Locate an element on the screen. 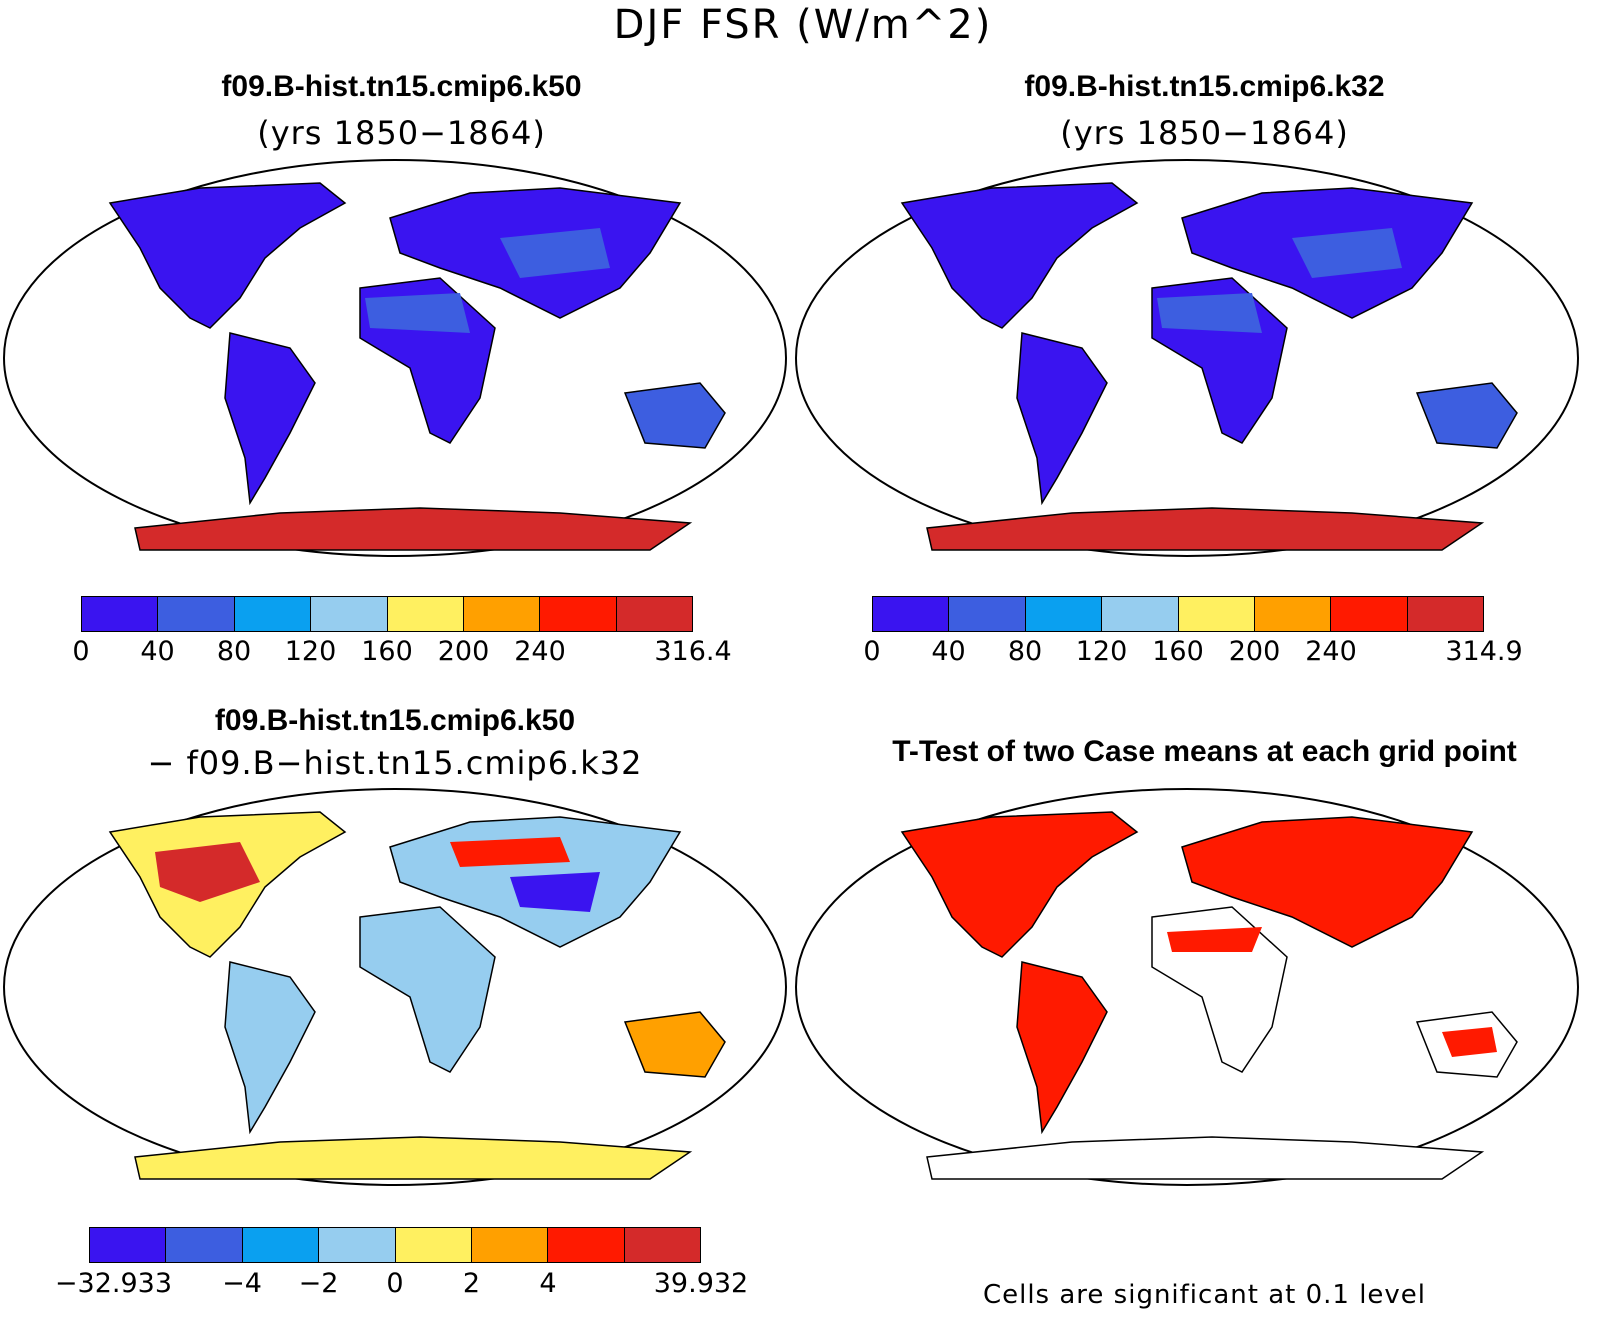  colorbar-tick-label: 39.932 is located at coordinates (701, 1283).